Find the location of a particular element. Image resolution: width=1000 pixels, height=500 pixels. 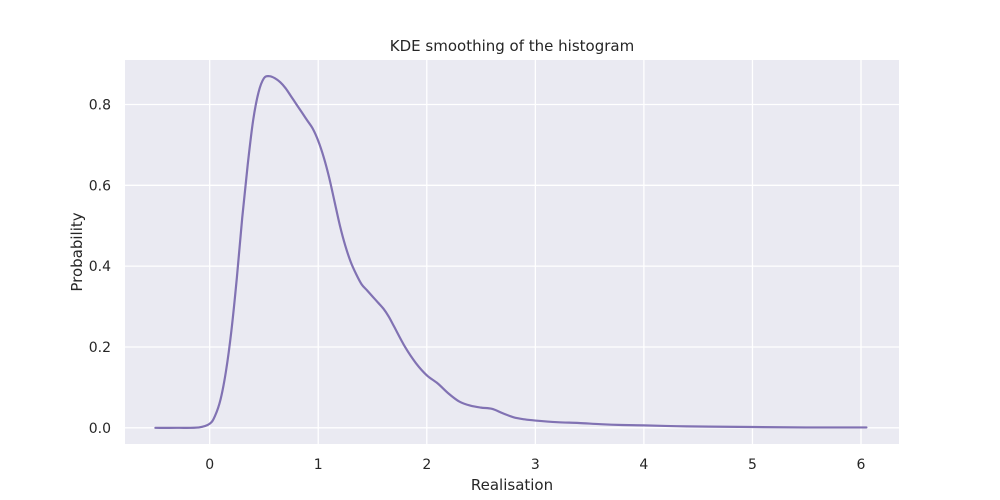

x-tick-label: 4 is located at coordinates (643, 465).